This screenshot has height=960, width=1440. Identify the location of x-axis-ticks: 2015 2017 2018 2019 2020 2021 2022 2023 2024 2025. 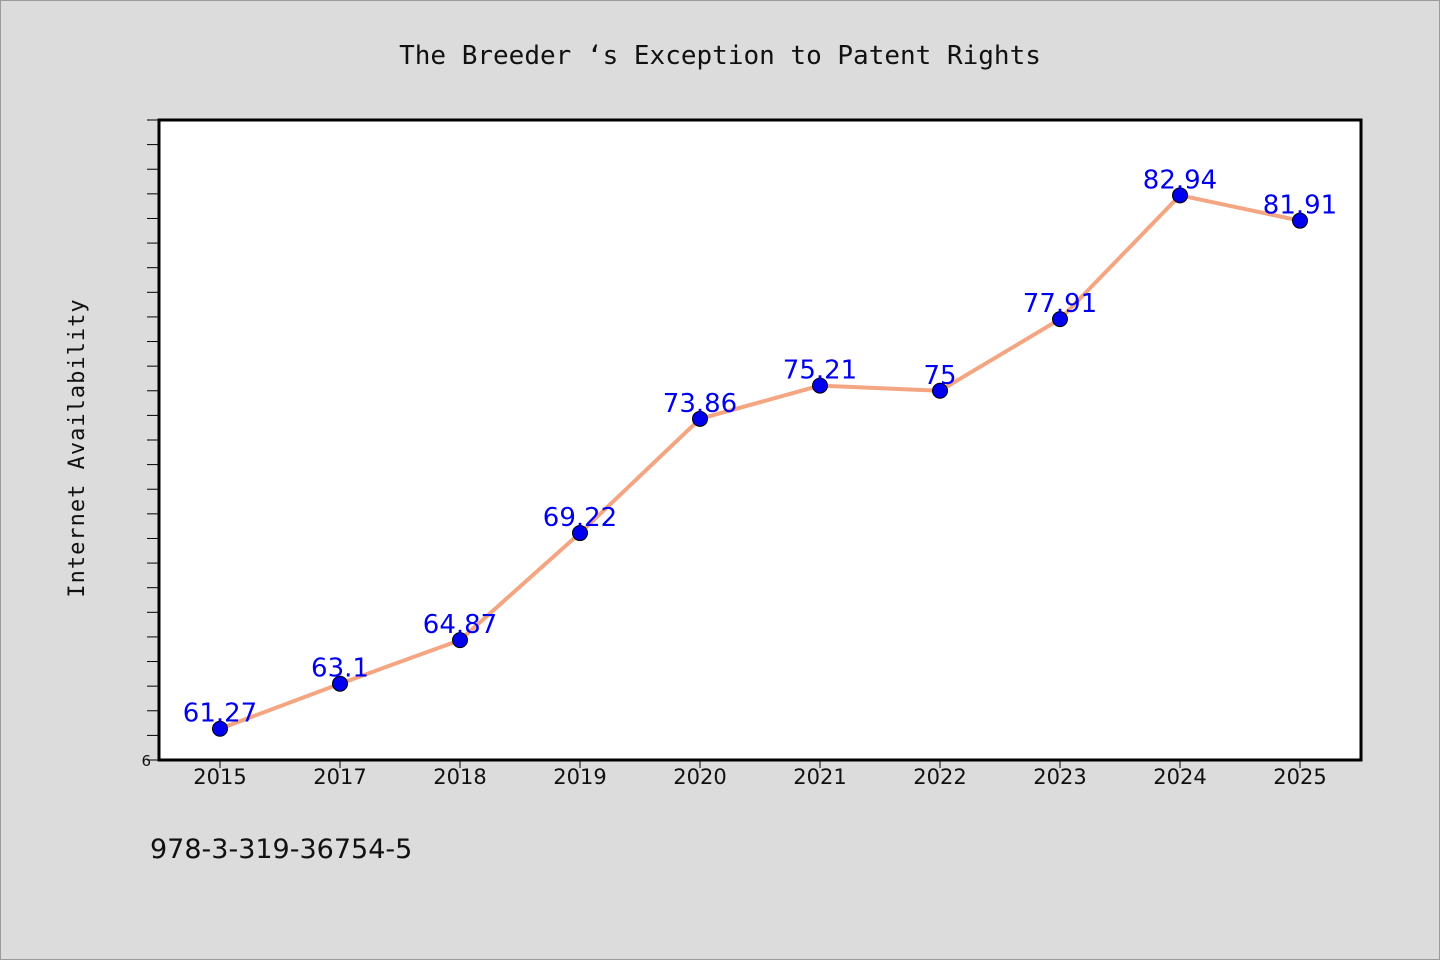
(760, 774).